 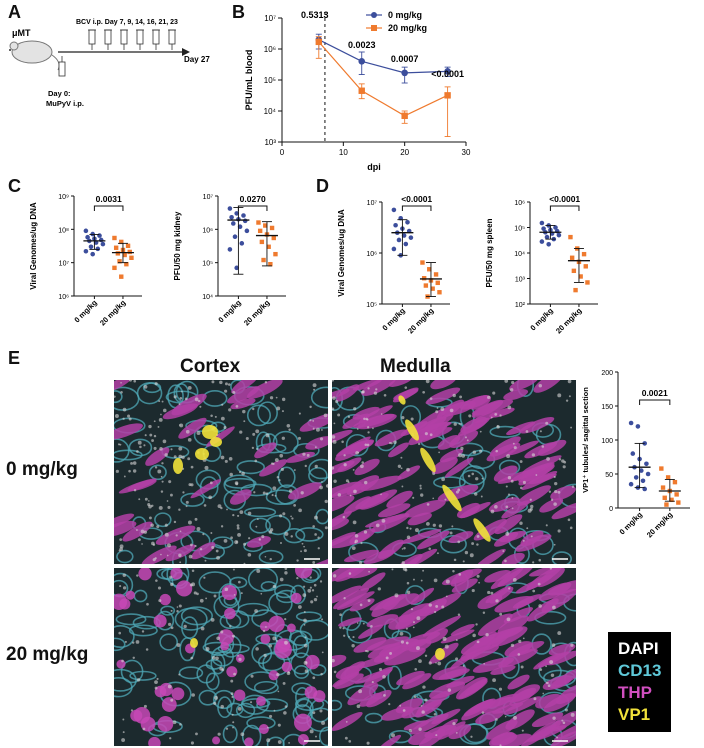 I want to click on vp1-signal, so click(x=178, y=466).